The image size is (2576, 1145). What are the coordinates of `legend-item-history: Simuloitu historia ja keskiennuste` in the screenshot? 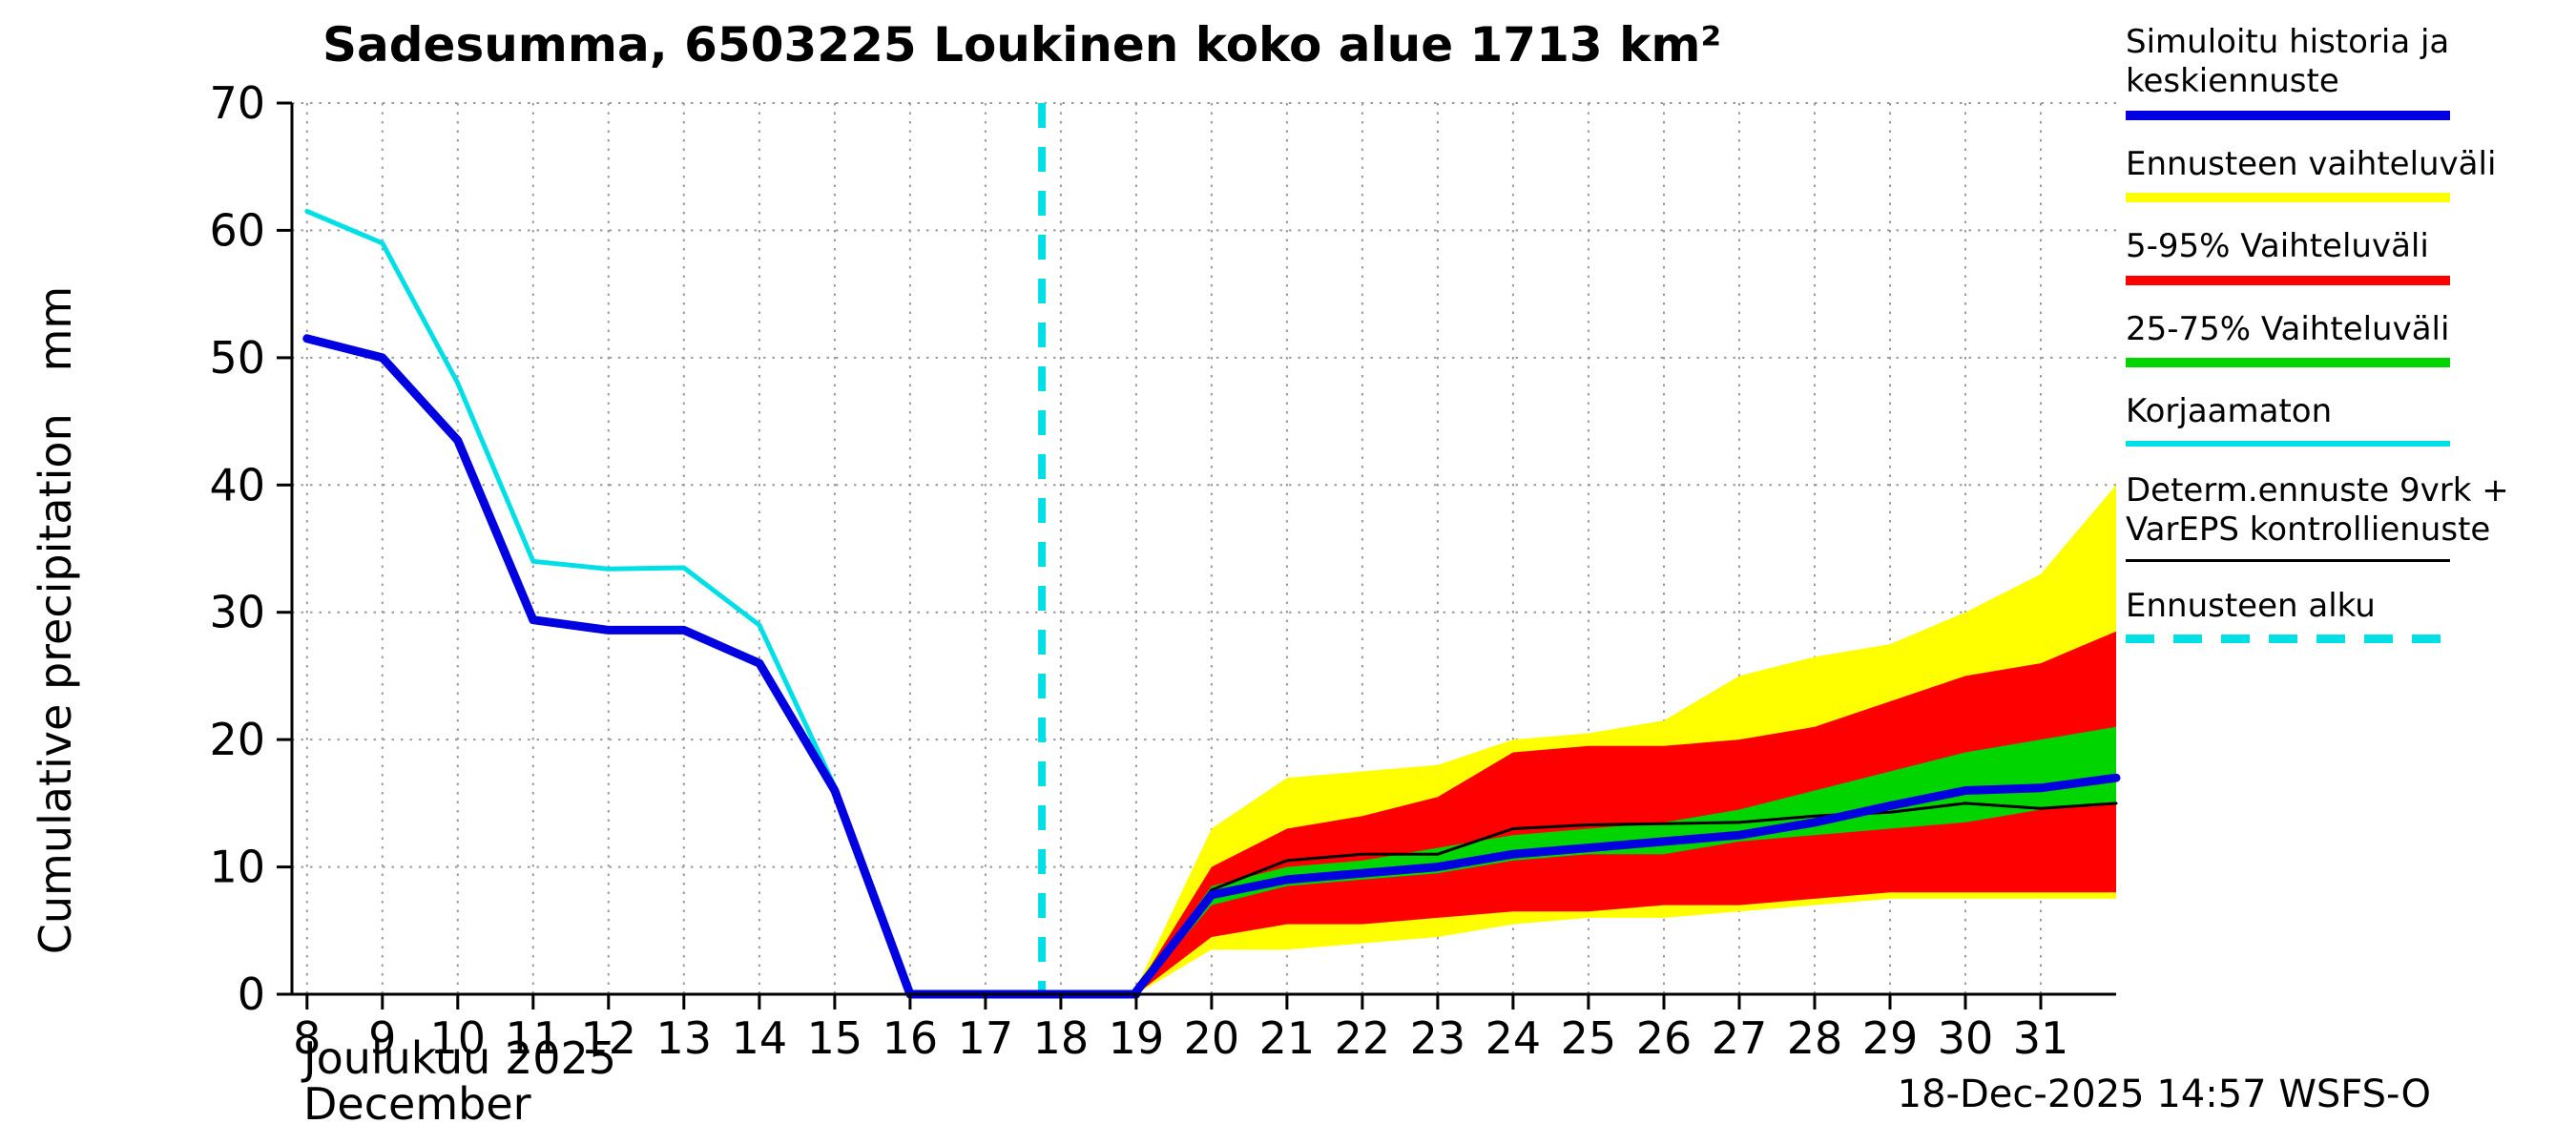 It's located at (2321, 71).